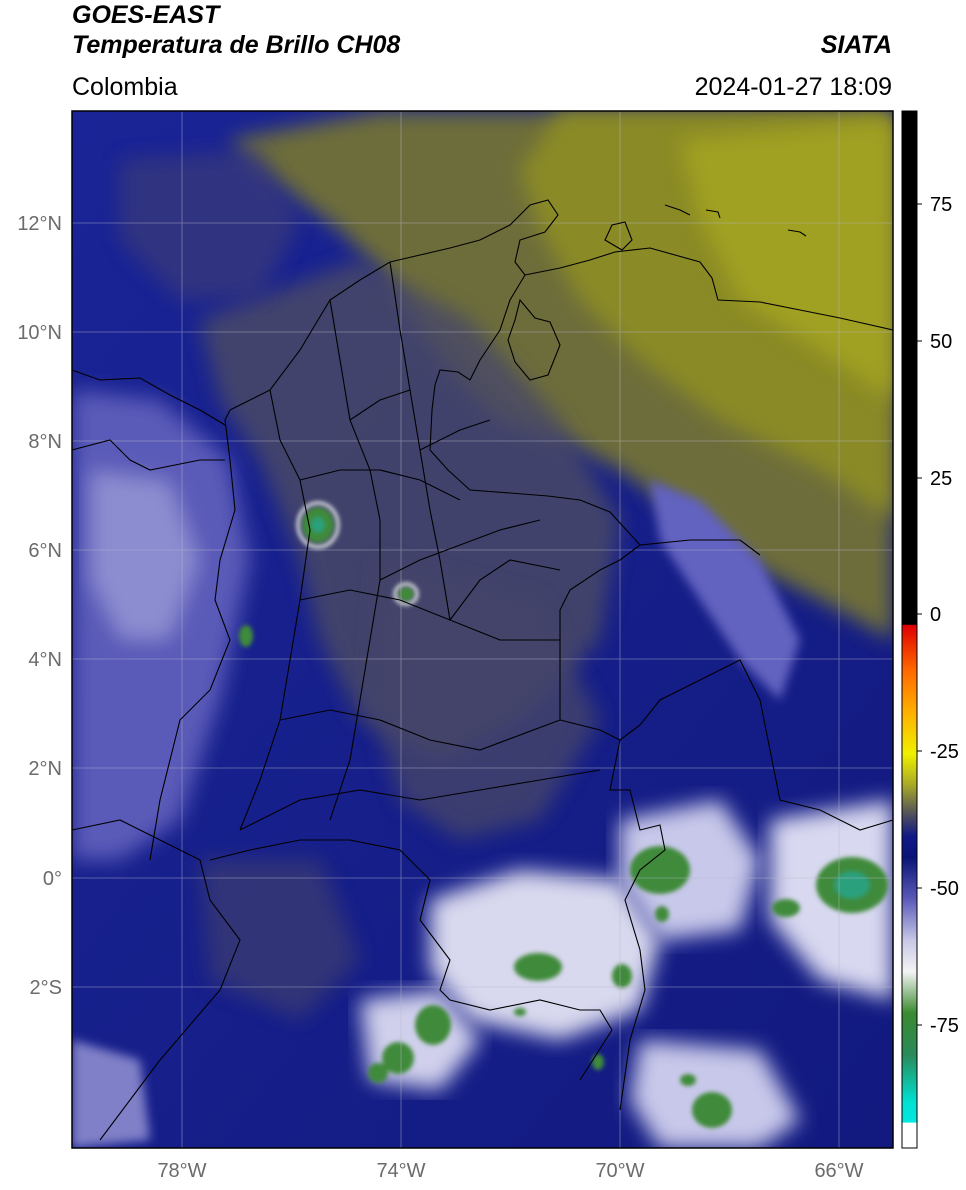  What do you see at coordinates (619, 1171) in the screenshot?
I see `lon-tick: 70°W` at bounding box center [619, 1171].